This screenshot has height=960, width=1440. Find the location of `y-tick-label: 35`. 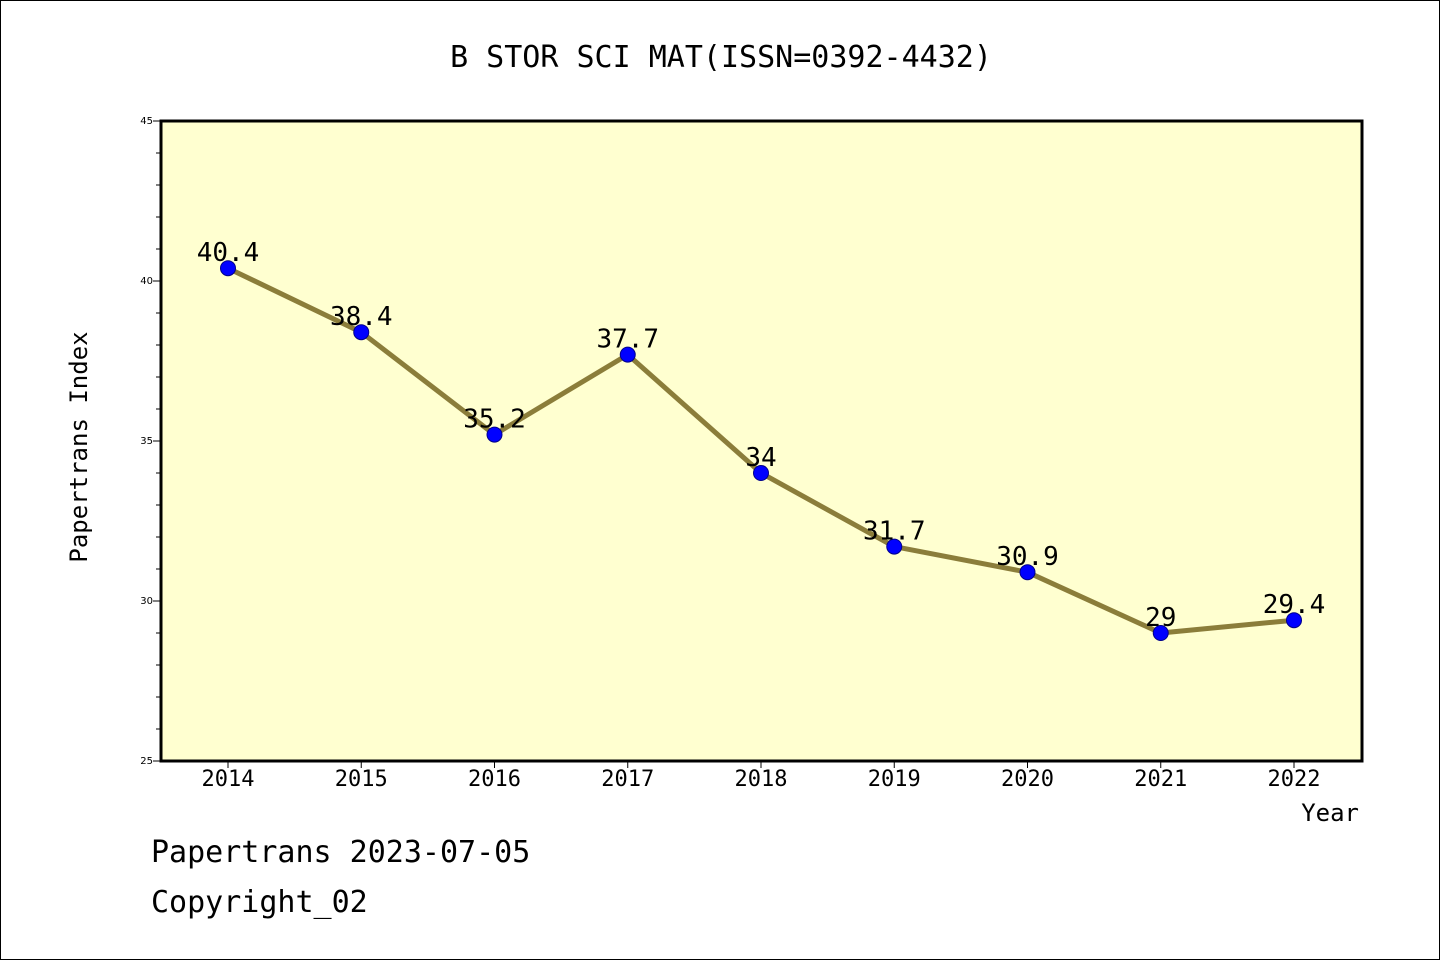

y-tick-label: 35 is located at coordinates (146, 441).